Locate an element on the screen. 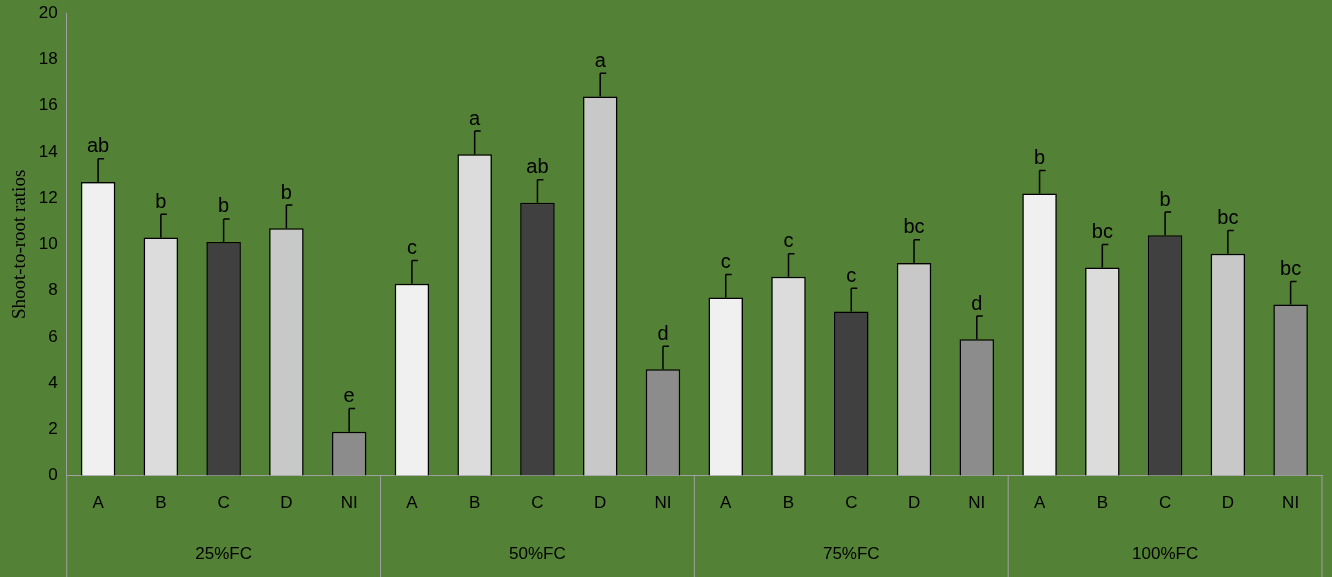  y-tick-label: 6 is located at coordinates (53, 336).